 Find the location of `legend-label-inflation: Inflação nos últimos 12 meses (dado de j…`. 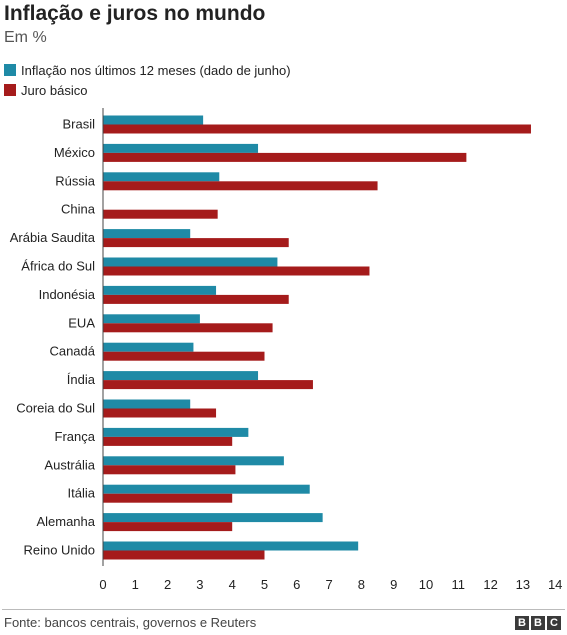

legend-label-inflation: Inflação nos últimos 12 meses (dado de j… is located at coordinates (156, 70).